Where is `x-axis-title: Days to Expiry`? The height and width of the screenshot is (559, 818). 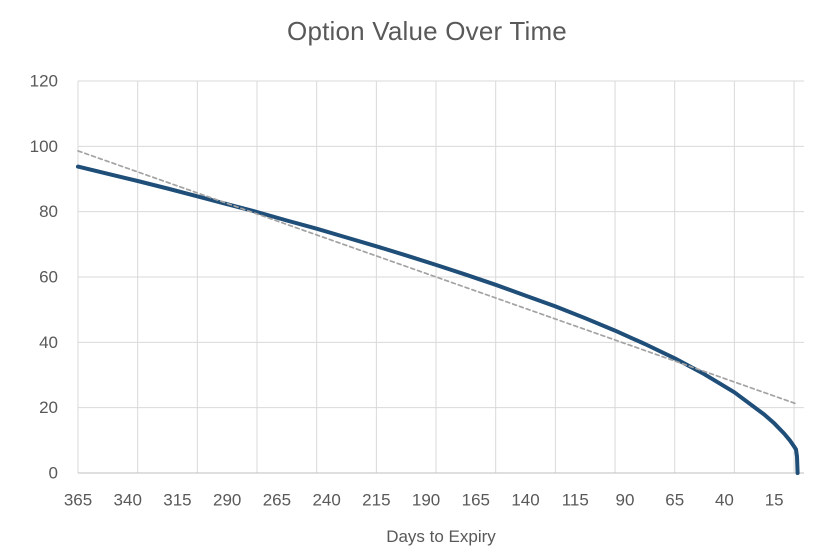
x-axis-title: Days to Expiry is located at coordinates (441, 536).